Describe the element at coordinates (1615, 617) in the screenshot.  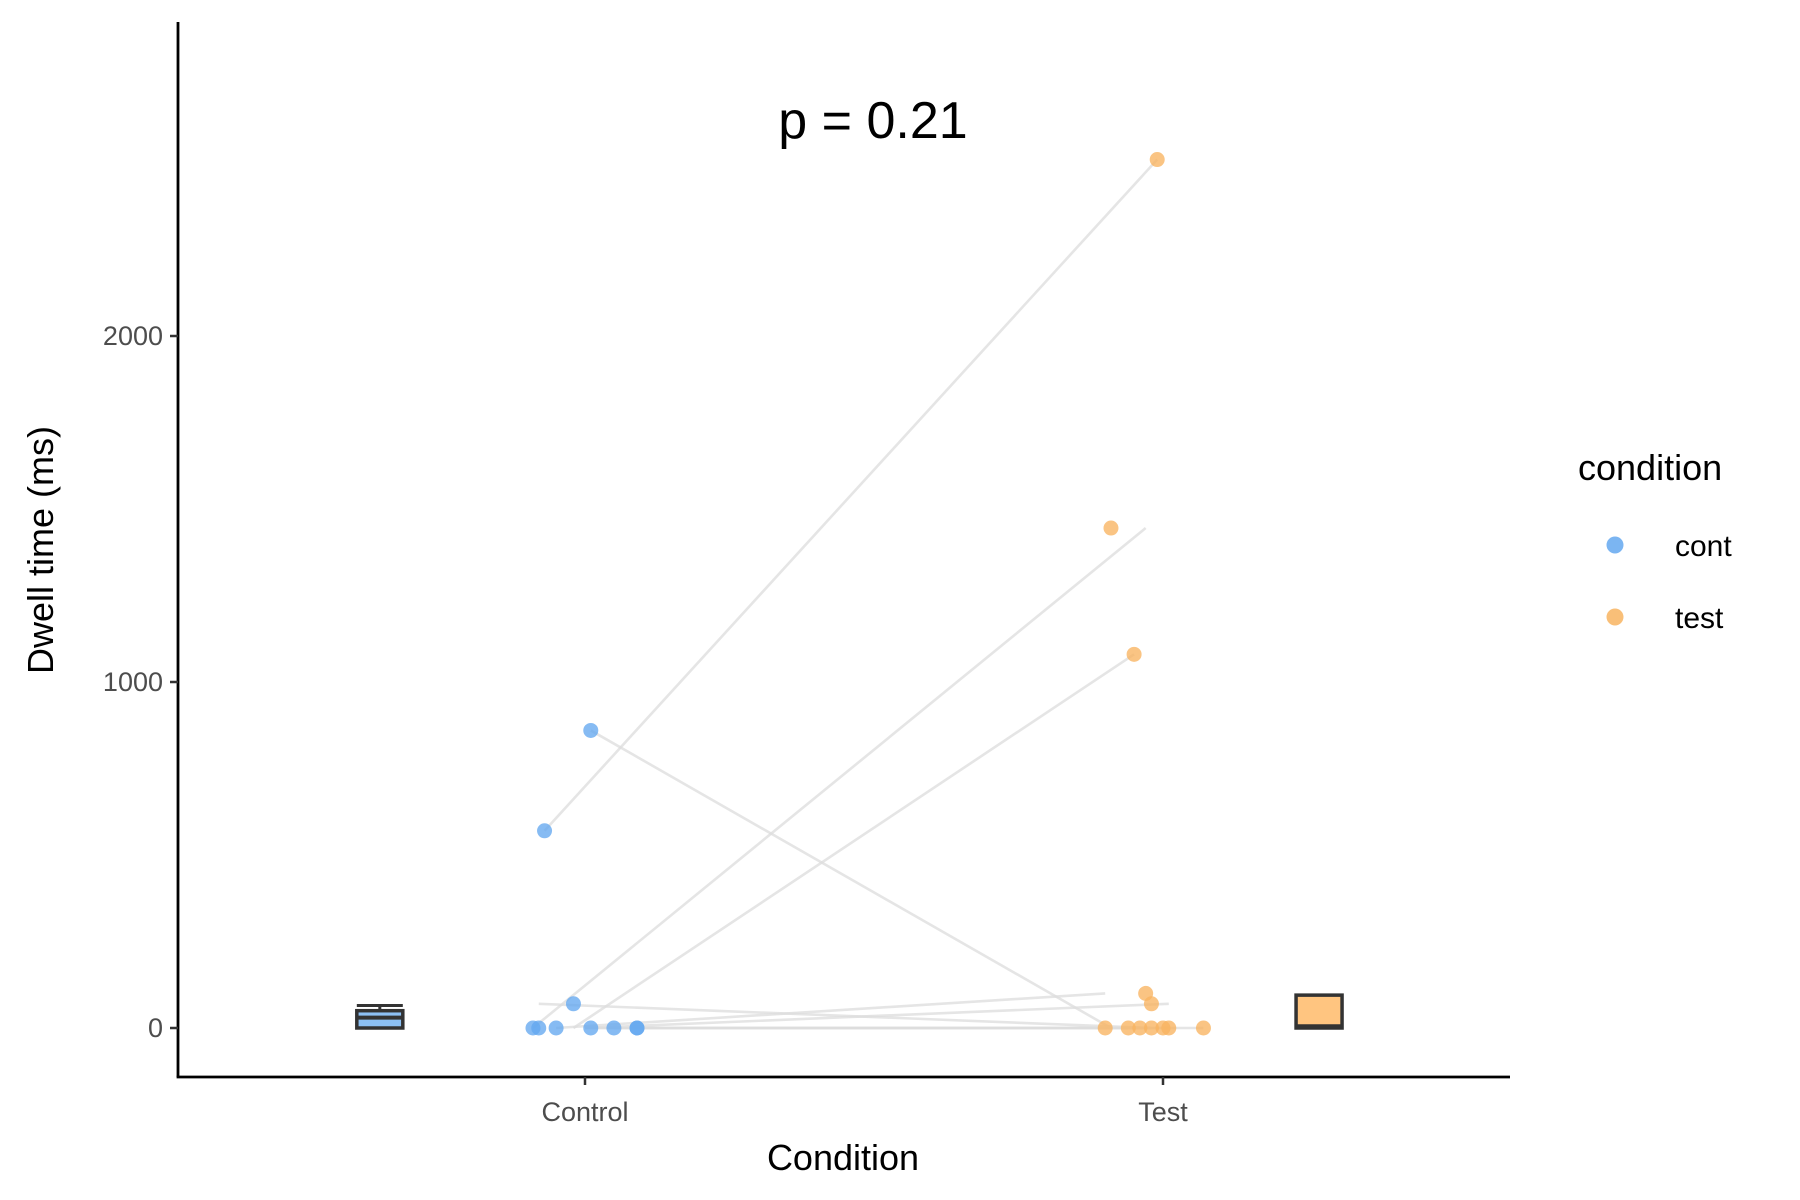
I see `legend-key-test` at that location.